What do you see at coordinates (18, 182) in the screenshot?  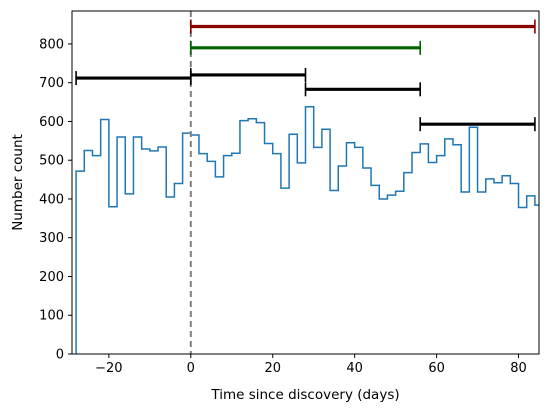 I see `y-axis-label: Number count` at bounding box center [18, 182].